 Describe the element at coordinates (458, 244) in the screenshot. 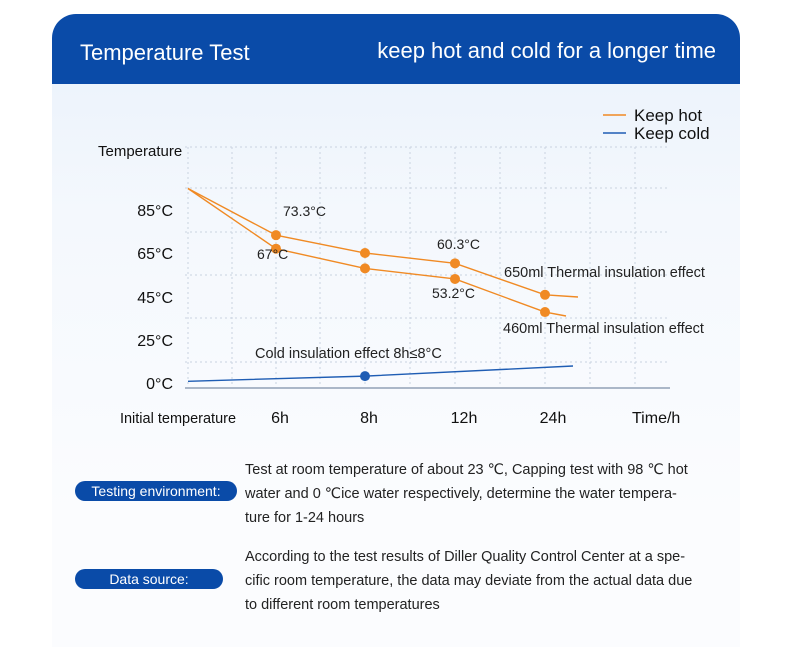

I see `data-point-label: 60.3°C` at that location.